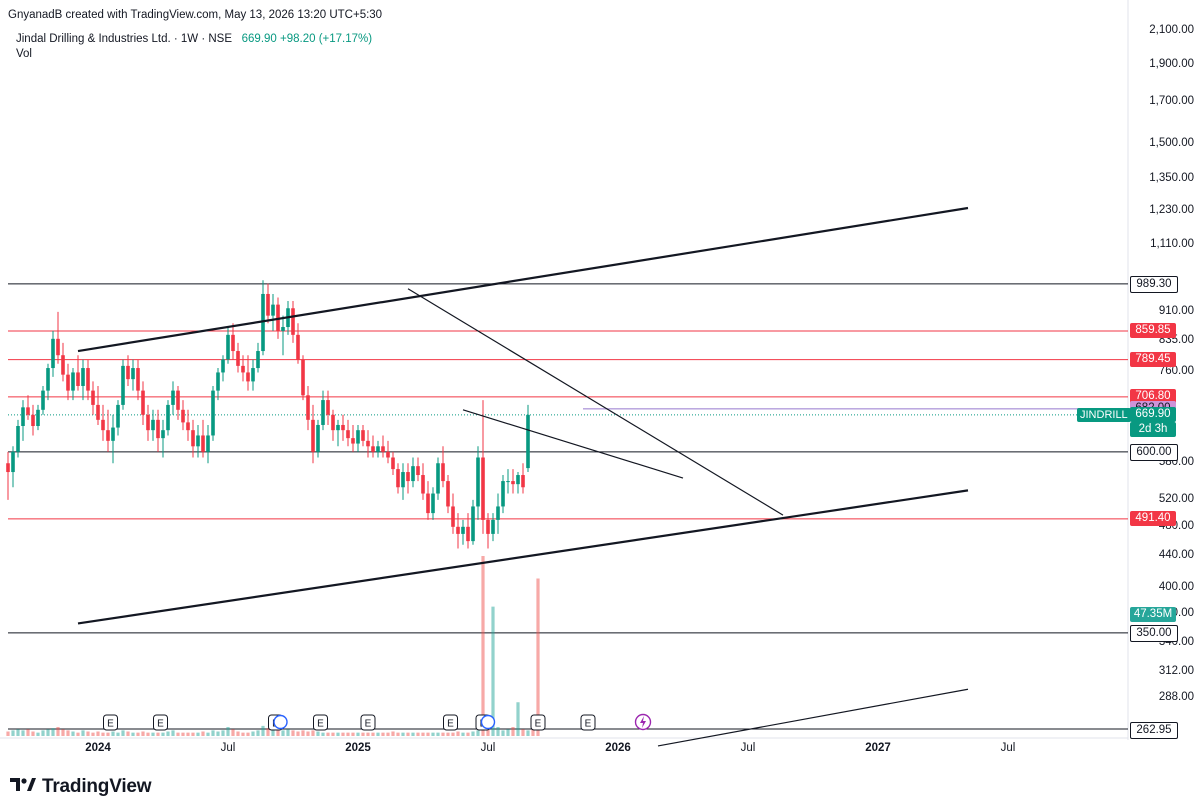 This screenshot has width=1200, height=812. I want to click on price-badge: 989.30, so click(1154, 285).